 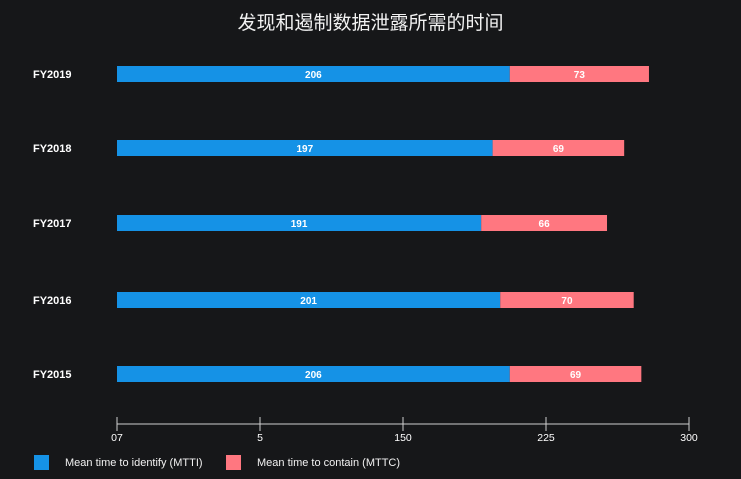 What do you see at coordinates (52, 149) in the screenshot?
I see `category-label: FY2018` at bounding box center [52, 149].